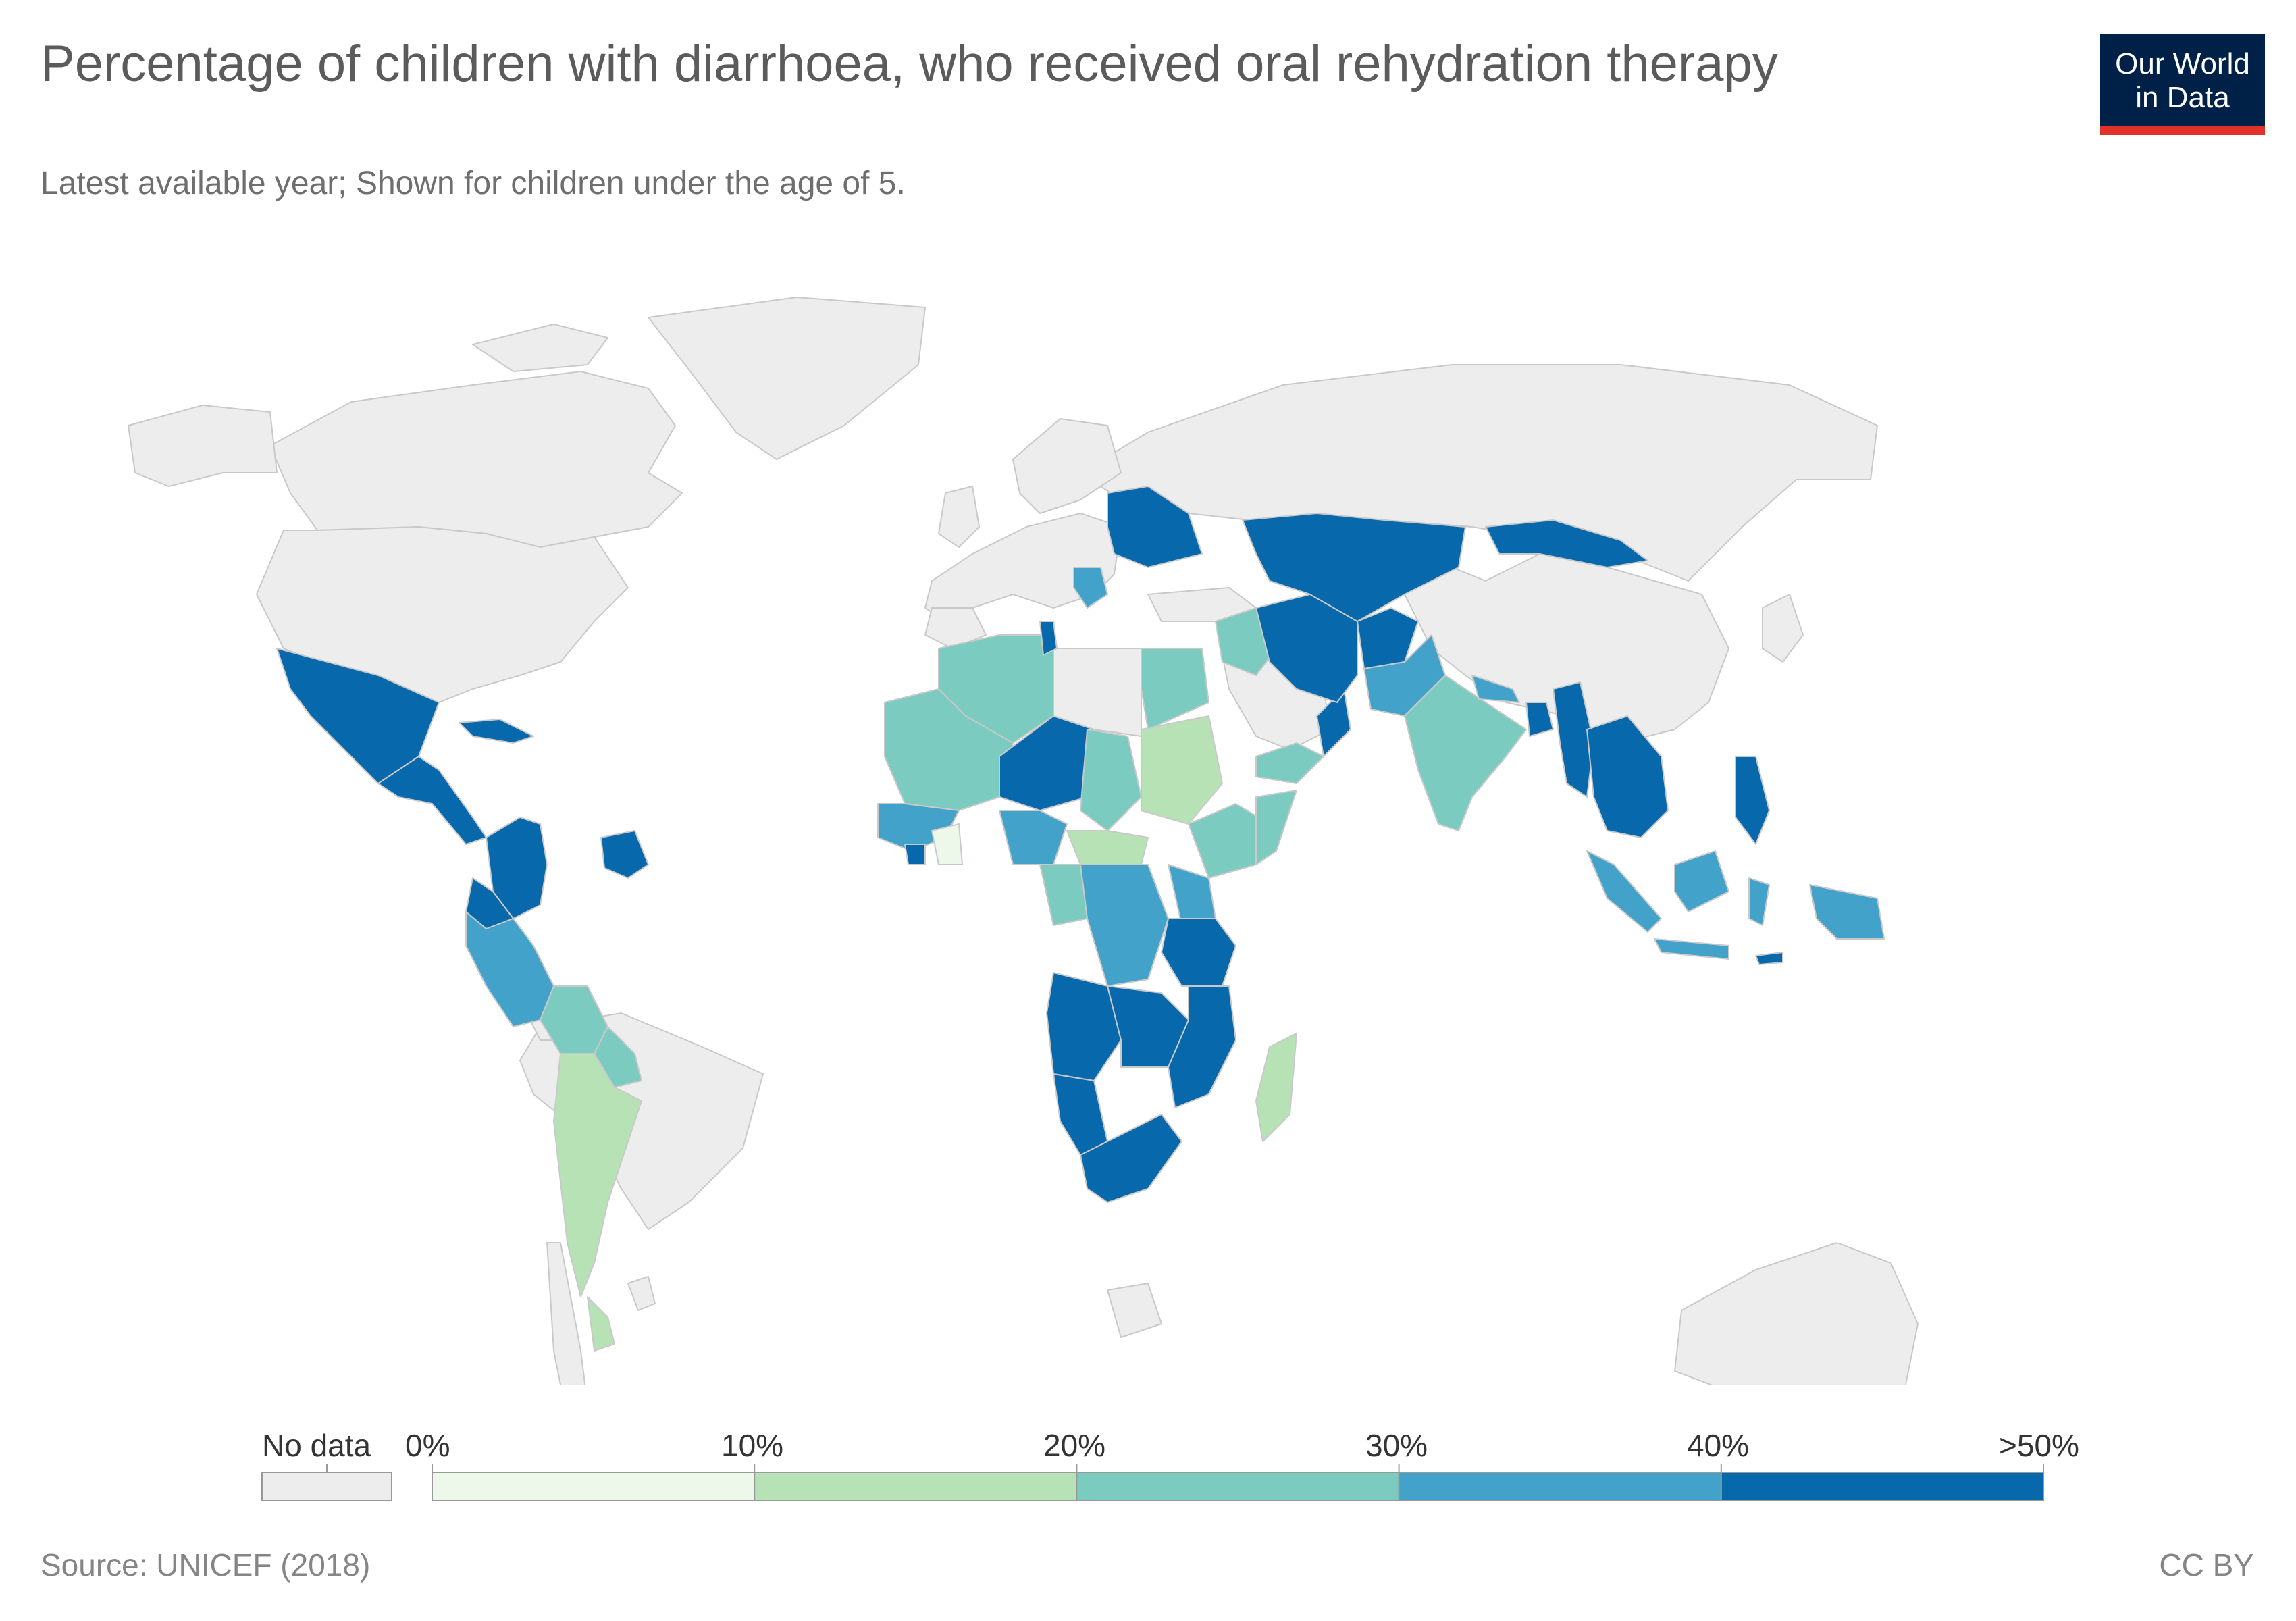 This screenshot has width=2296, height=1621. What do you see at coordinates (624, 854) in the screenshot?
I see `region-guyana-suriname` at bounding box center [624, 854].